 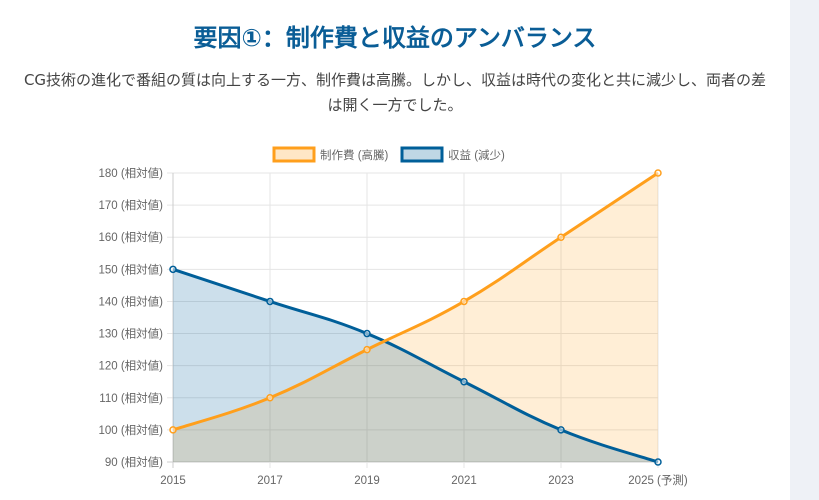 What do you see at coordinates (130, 366) in the screenshot?
I see `y-tick-label: 120 (相対値)` at bounding box center [130, 366].